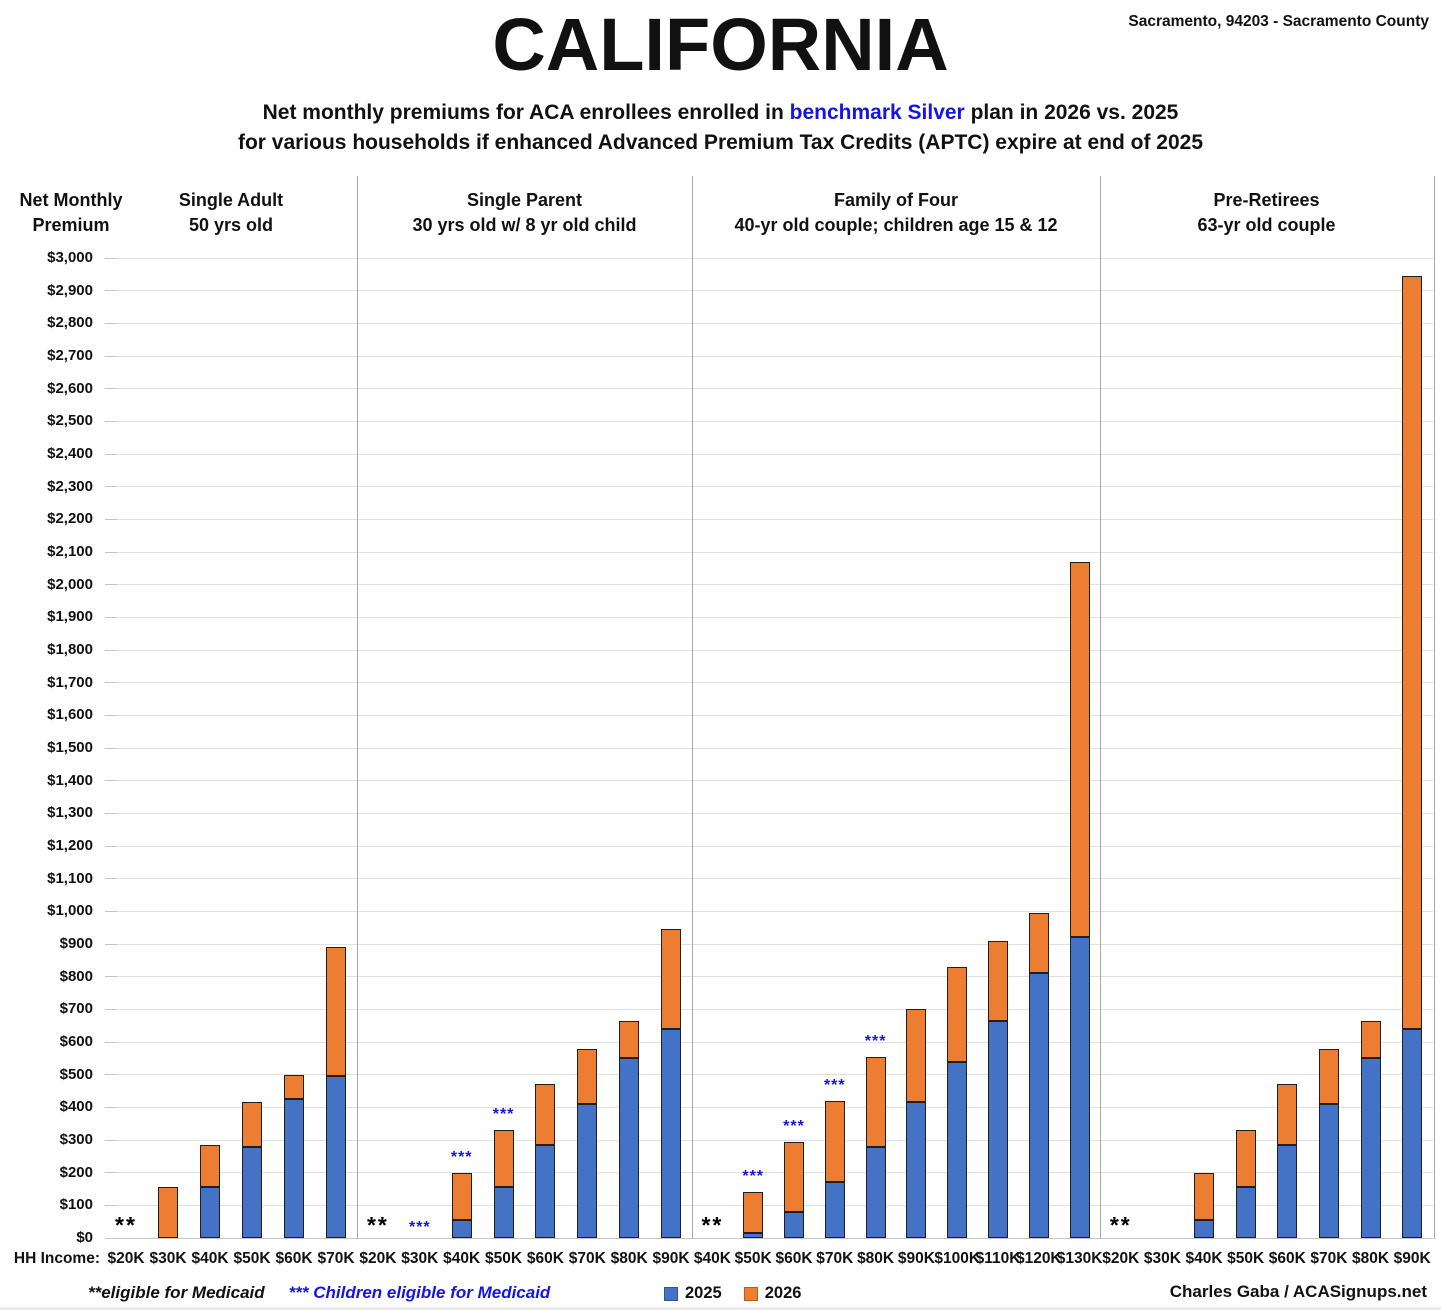  I want to click on x-tick-label: $60K, so click(294, 1258).